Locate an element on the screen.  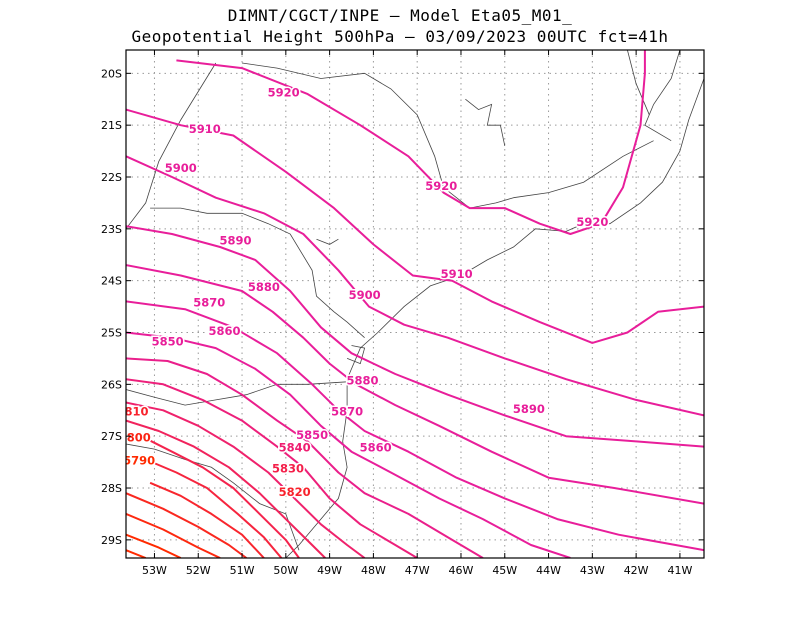
lat-tick-label: 26S is located at coordinates (111, 384).